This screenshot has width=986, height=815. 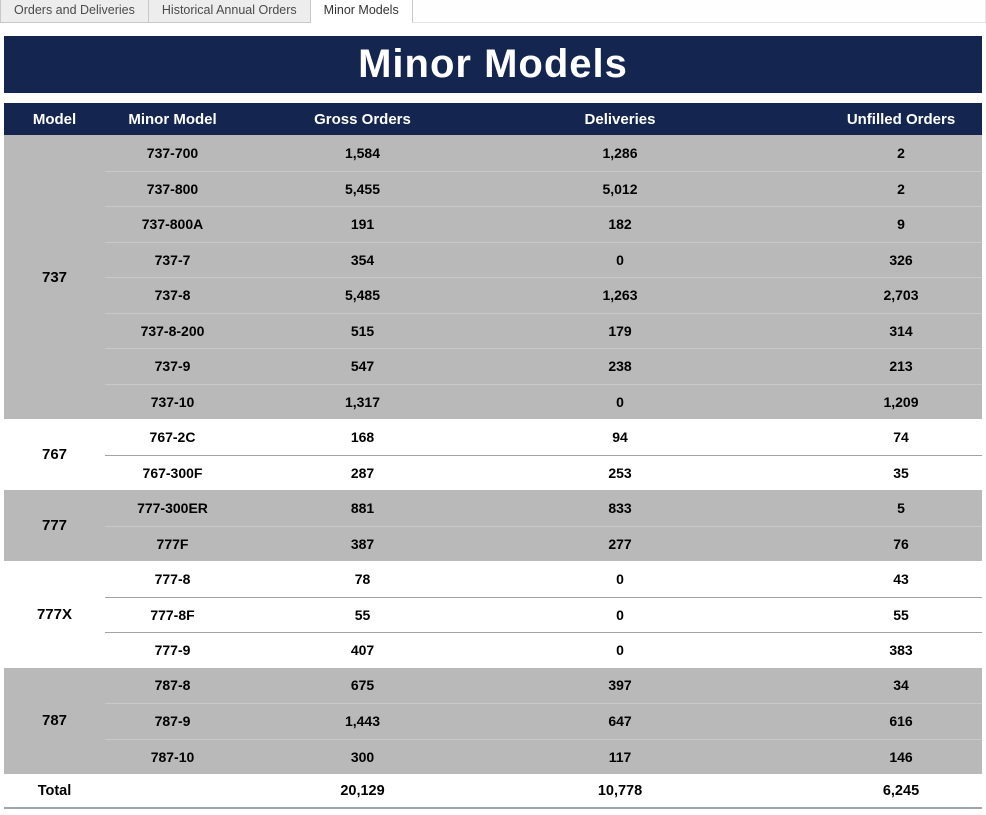 I want to click on table-row: 737-800 5,455 5,012 2, so click(x=543, y=188).